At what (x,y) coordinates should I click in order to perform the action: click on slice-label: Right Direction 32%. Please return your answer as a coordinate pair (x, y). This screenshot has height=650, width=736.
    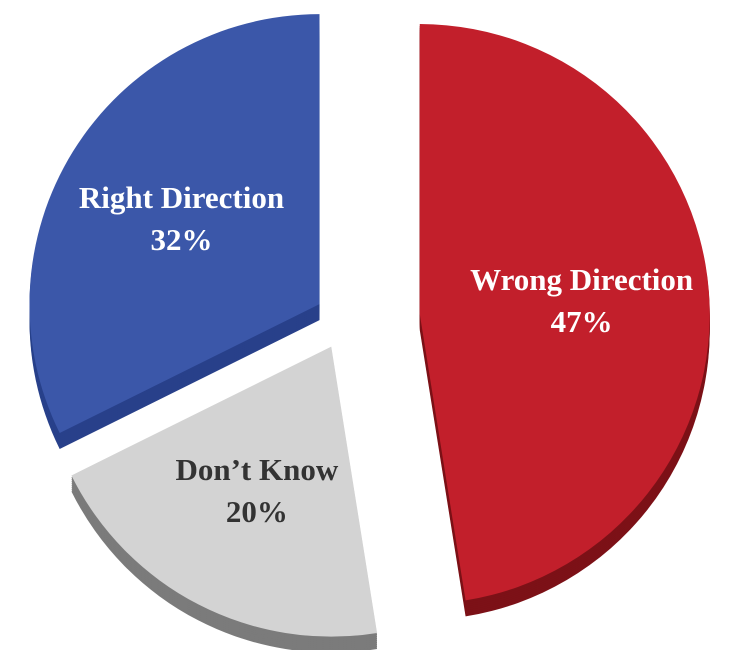
    Looking at the image, I should click on (182, 219).